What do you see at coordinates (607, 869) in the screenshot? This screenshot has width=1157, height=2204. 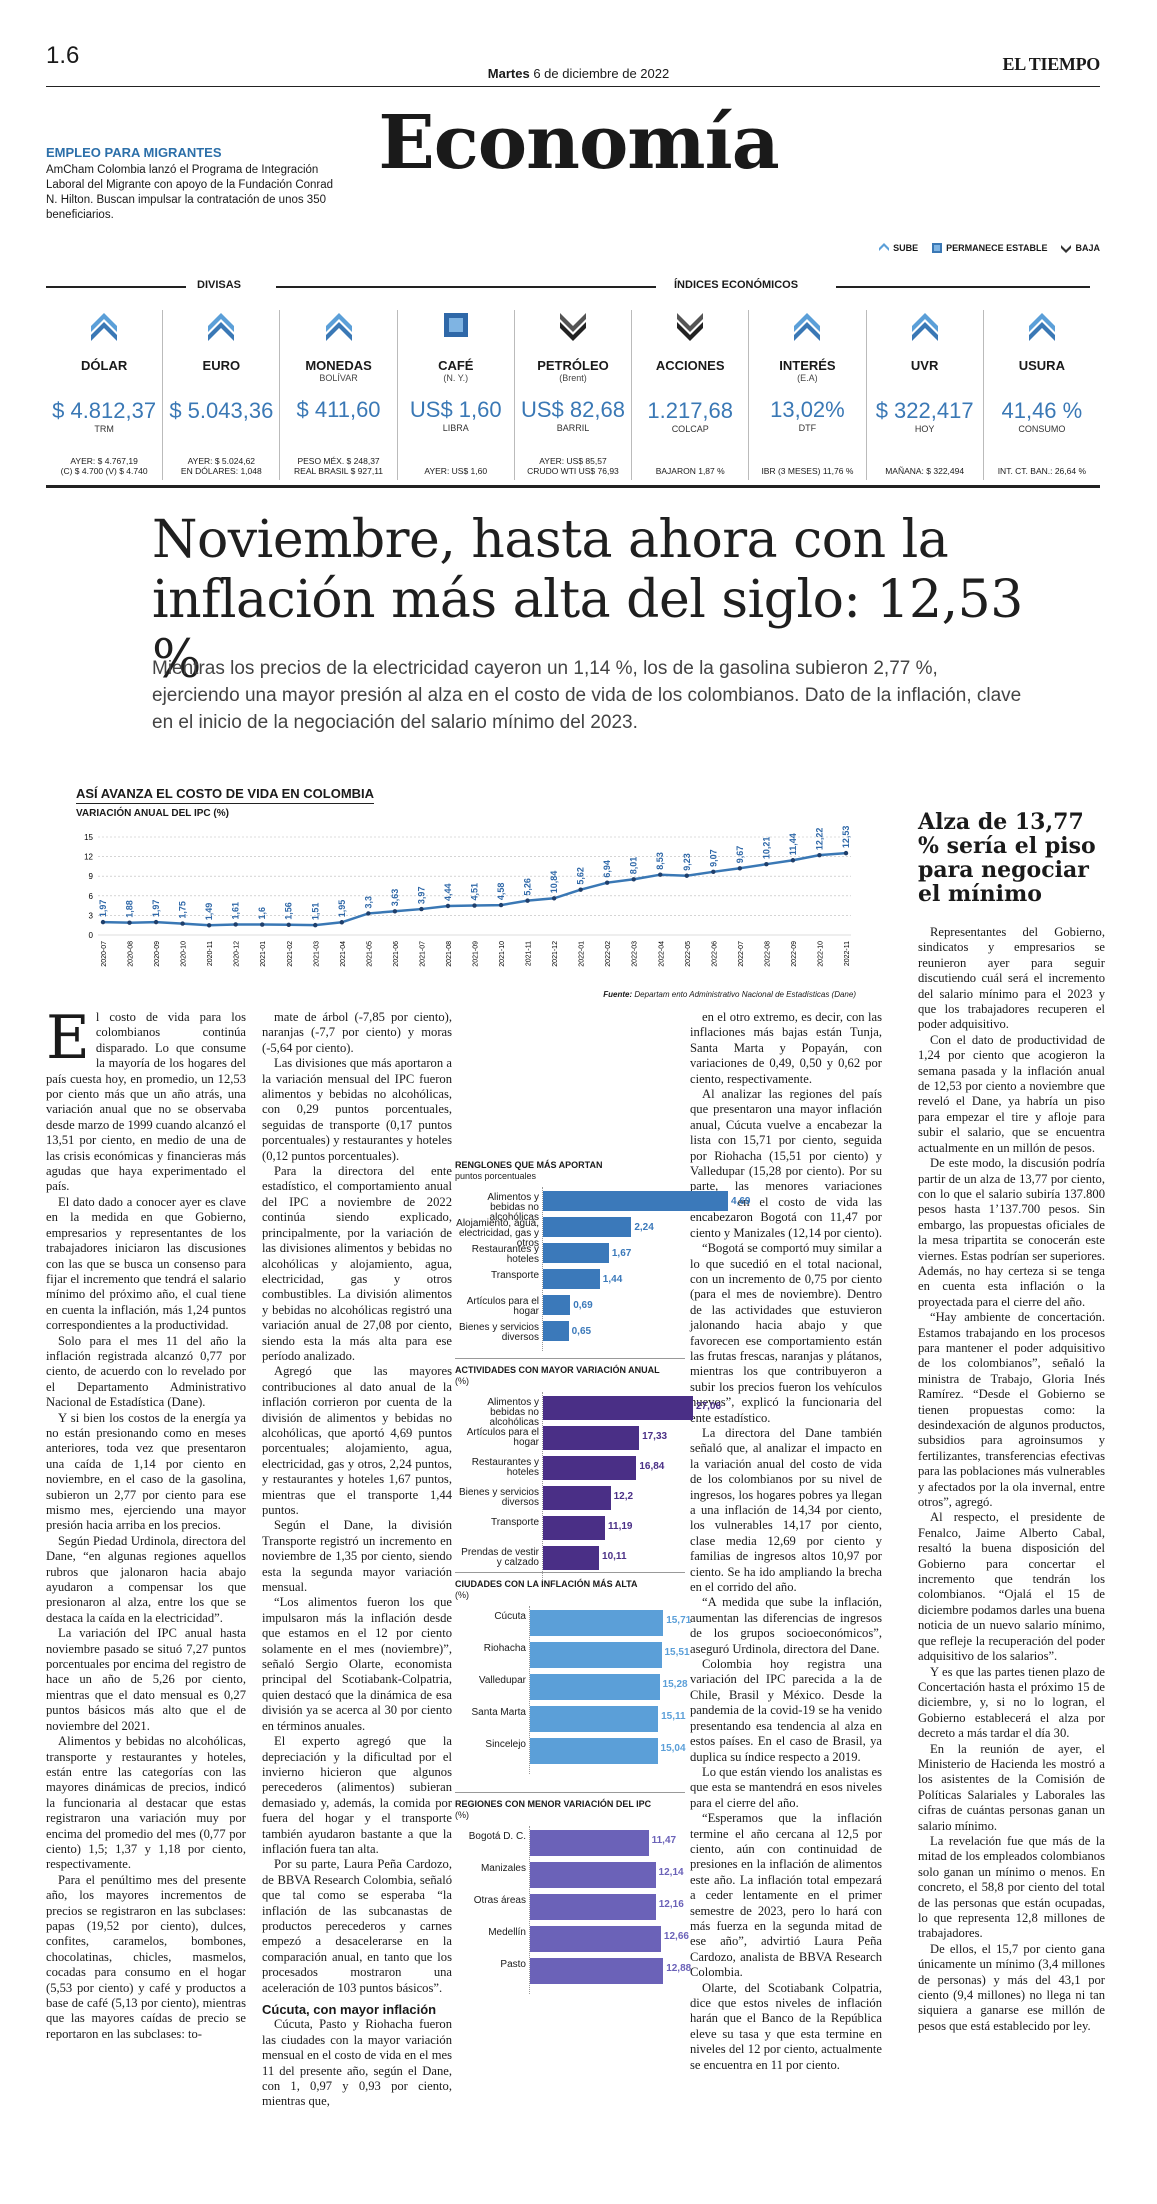 I see `data-label: 6,94` at bounding box center [607, 869].